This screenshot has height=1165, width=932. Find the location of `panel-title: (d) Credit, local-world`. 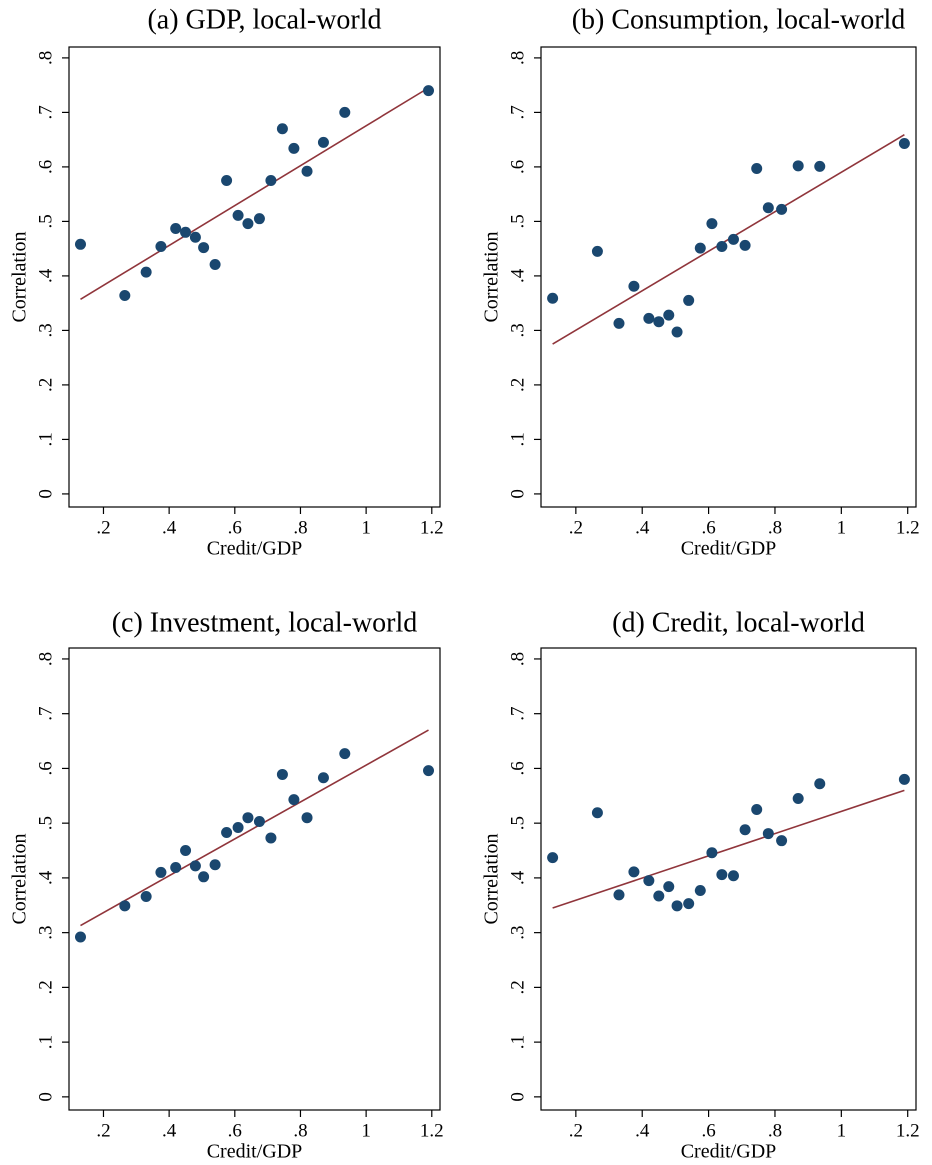

panel-title: (d) Credit, local-world is located at coordinates (738, 622).